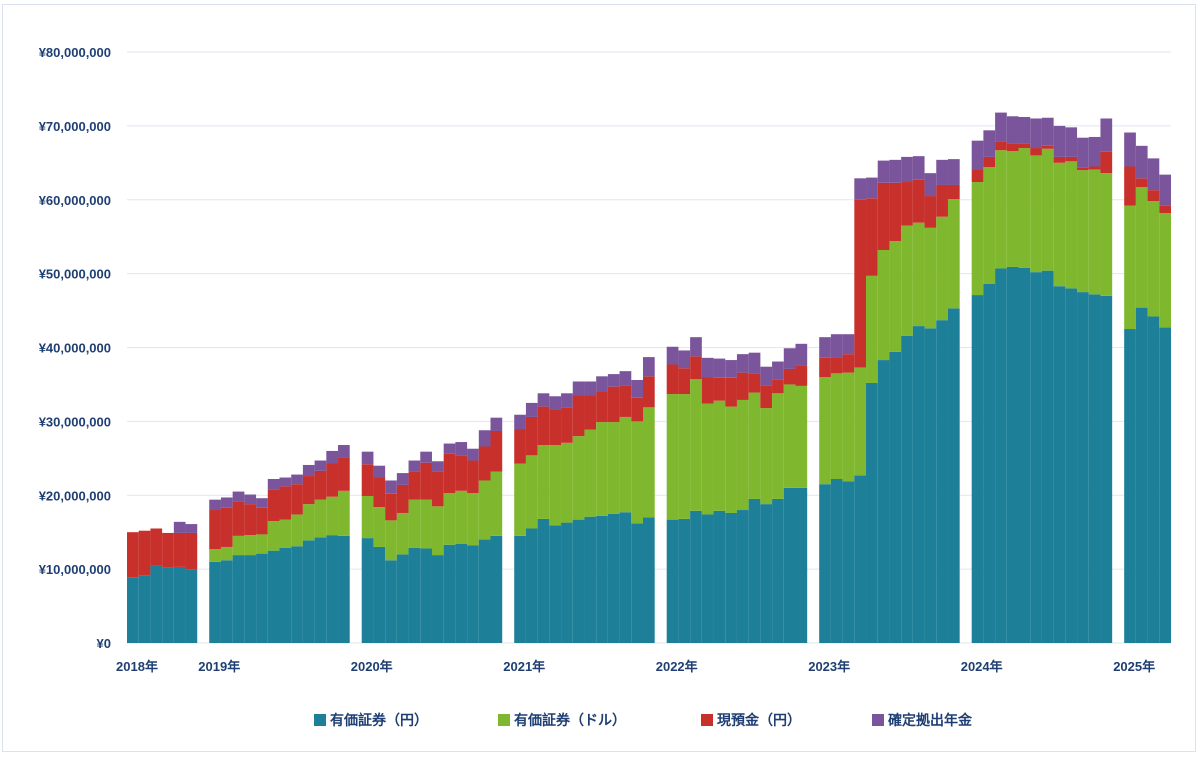  What do you see at coordinates (751, 720) in the screenshot?
I see `legend-item: 現預金（円）` at bounding box center [751, 720].